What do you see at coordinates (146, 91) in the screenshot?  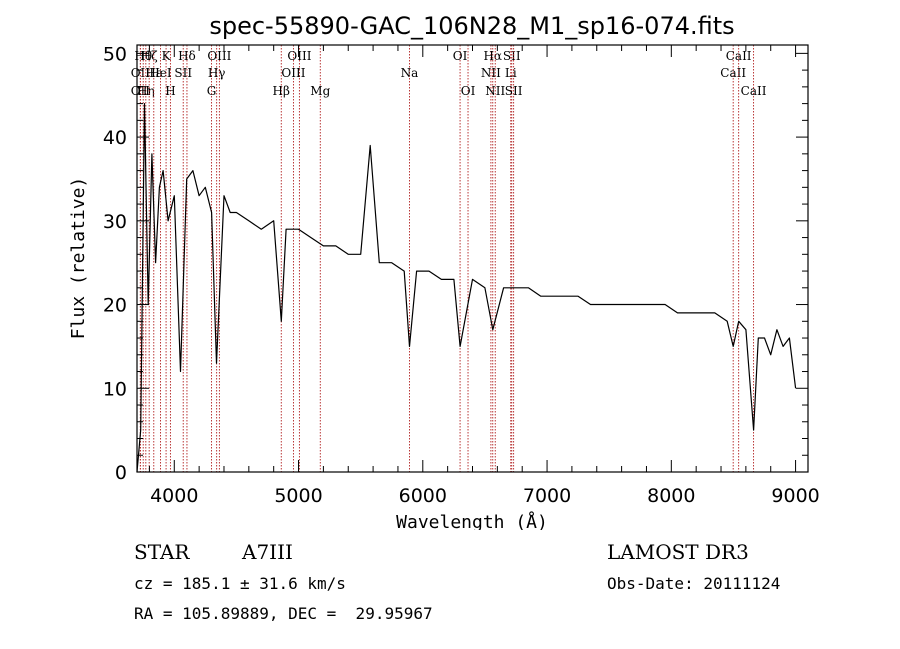 I see `line-marker-label: Hη` at bounding box center [146, 91].